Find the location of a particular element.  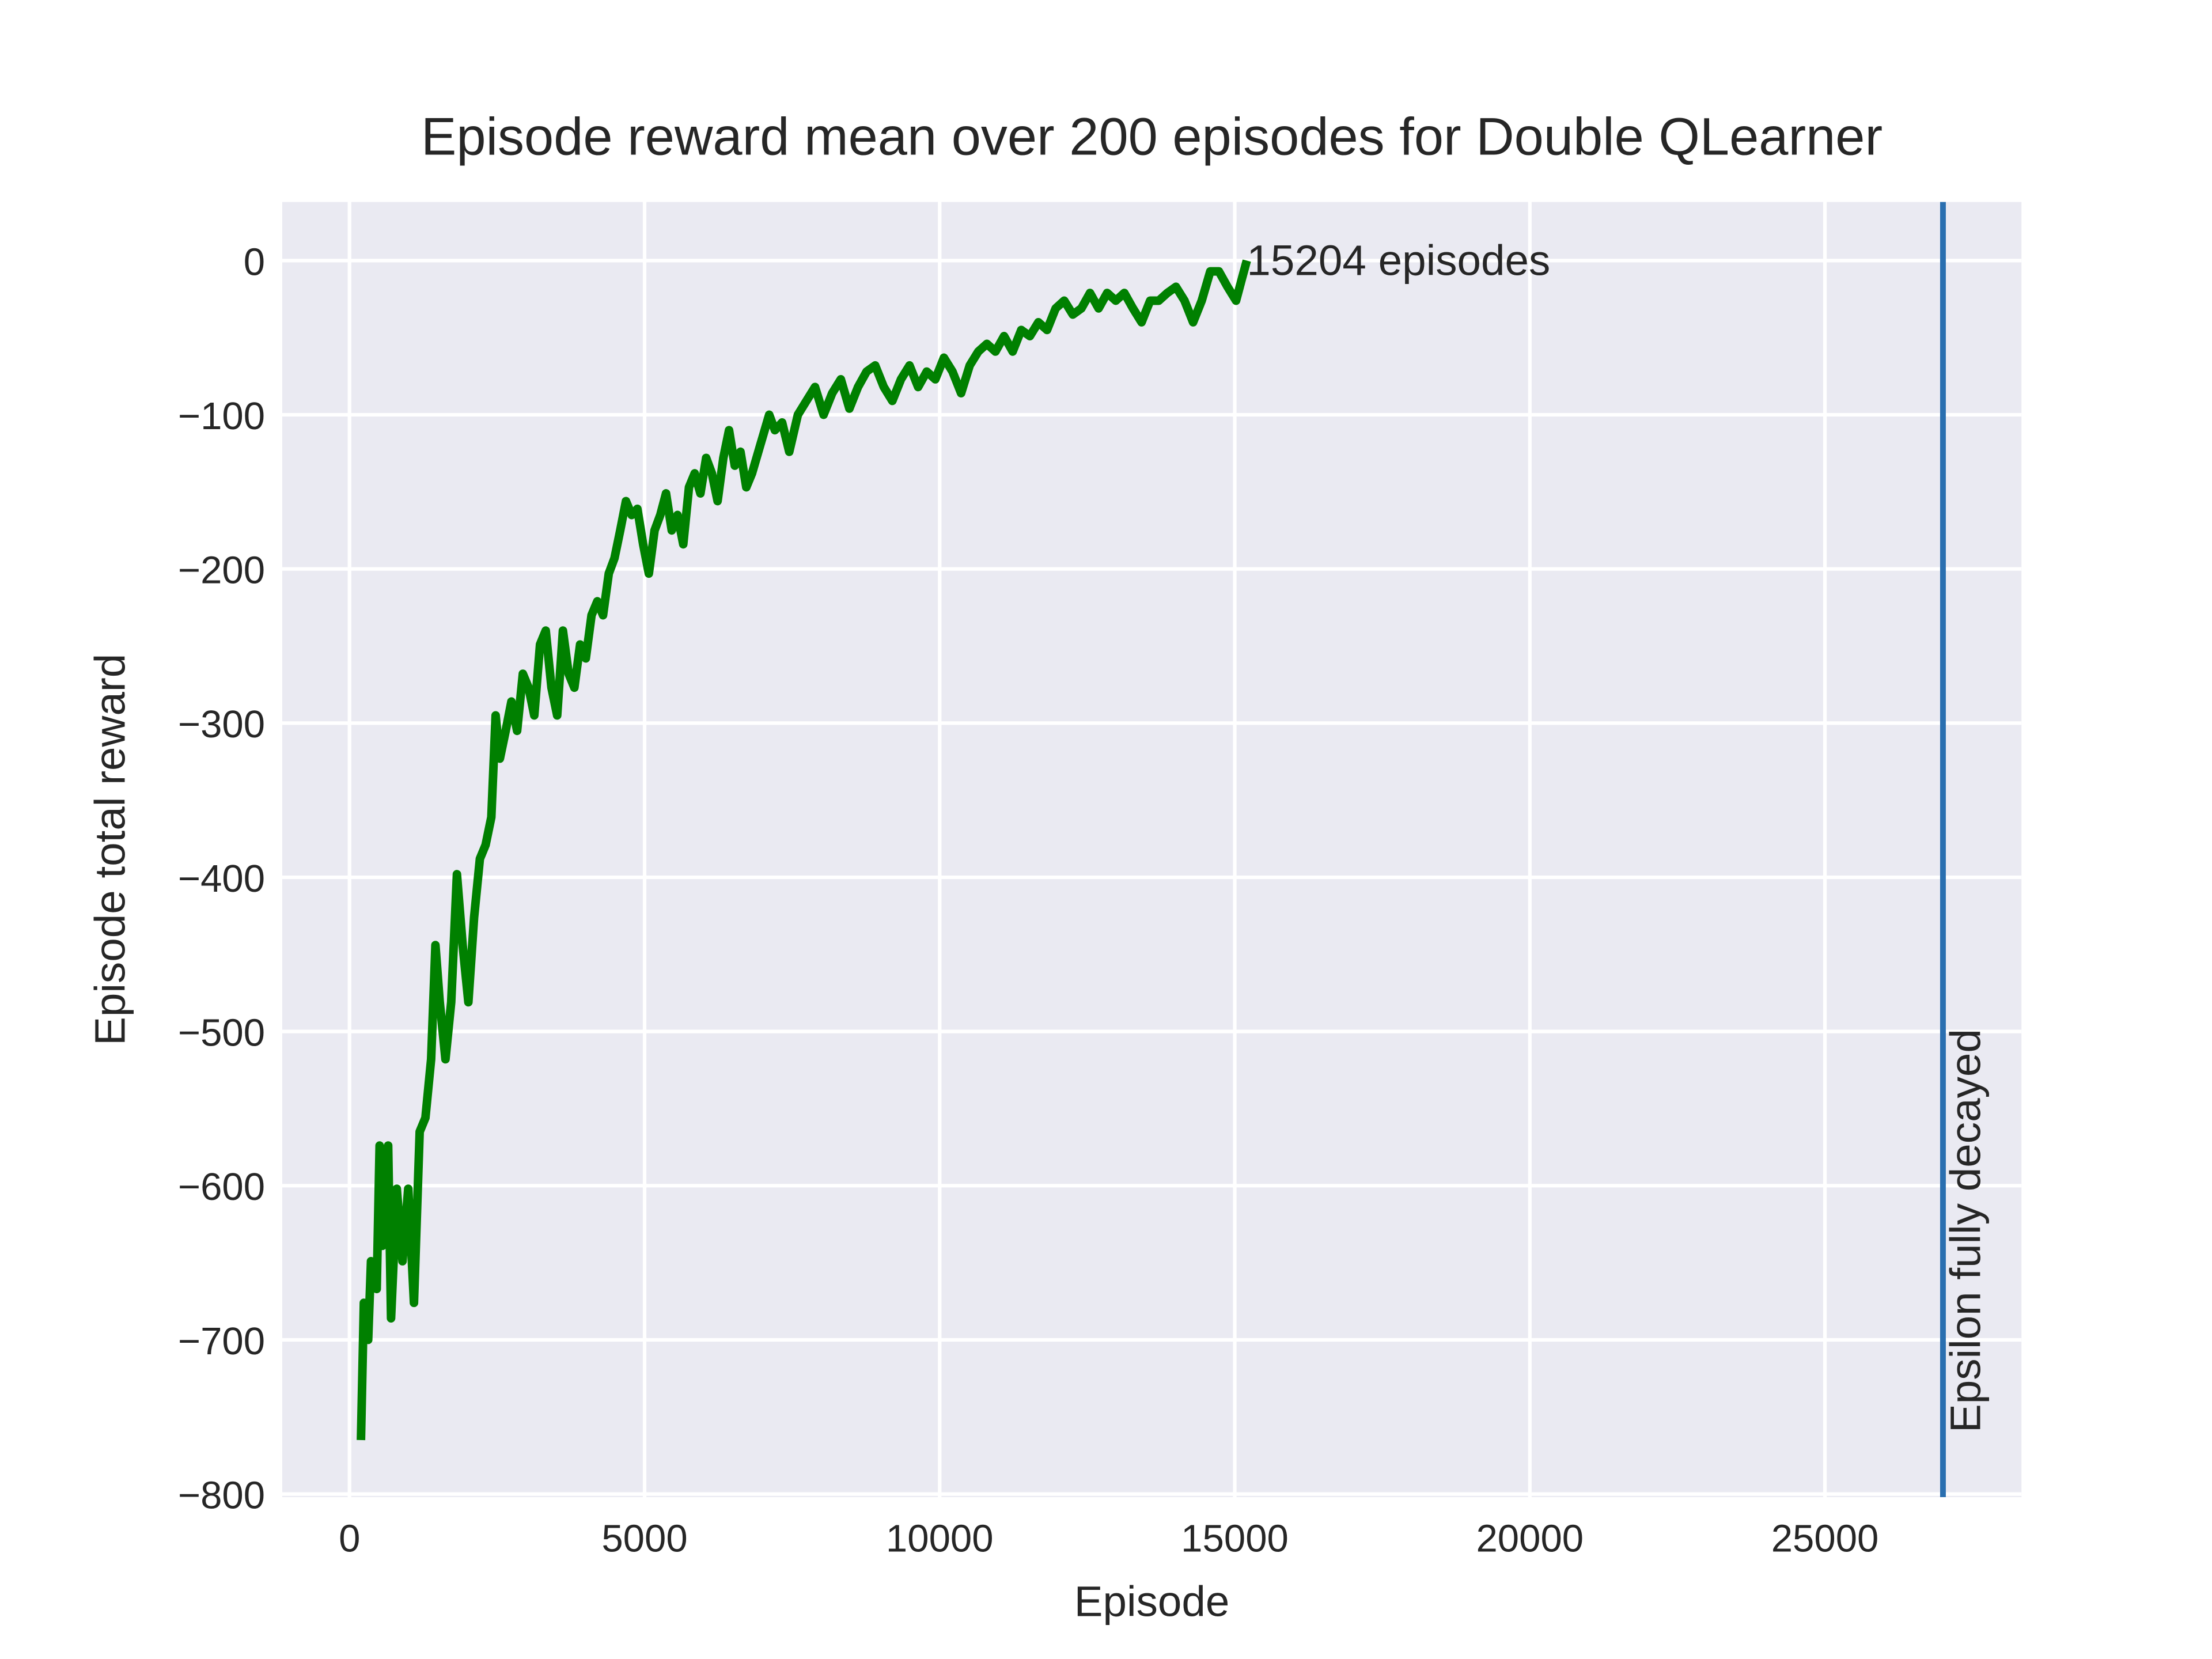

y-tick-label: −400 is located at coordinates (221, 878).